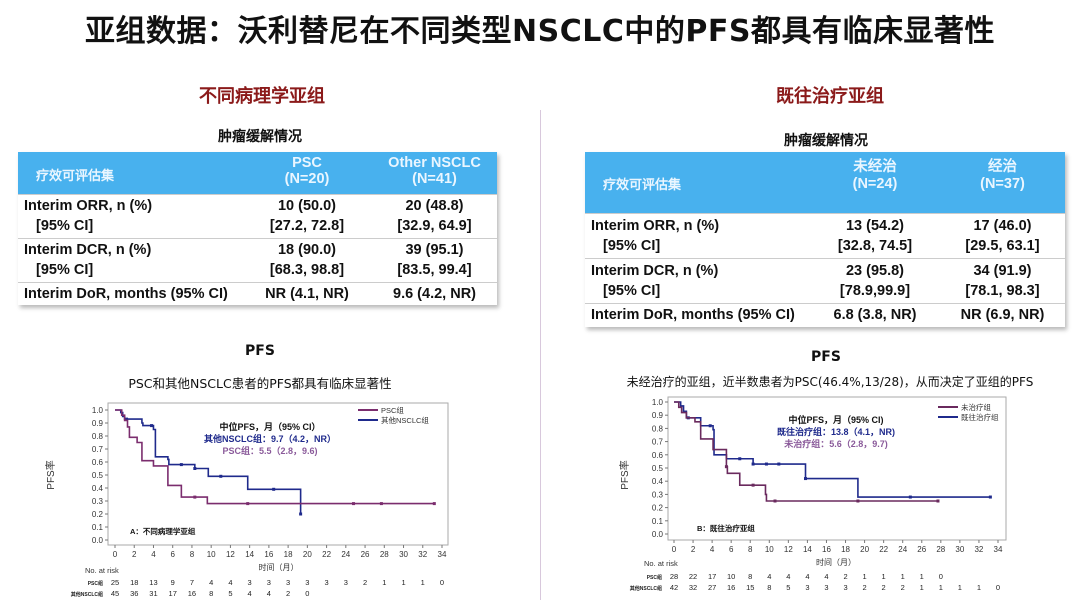 This screenshot has height=601, width=1080. Describe the element at coordinates (658, 468) in the screenshot. I see `y-tick-label: 0.5` at that location.